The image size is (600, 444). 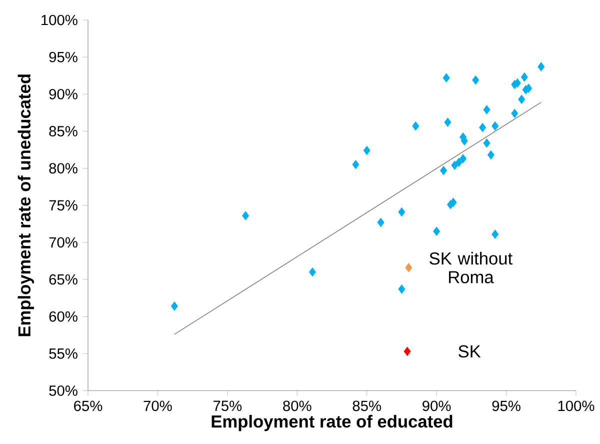 What do you see at coordinates (63, 316) in the screenshot?
I see `y-tick-label: 60%` at bounding box center [63, 316].